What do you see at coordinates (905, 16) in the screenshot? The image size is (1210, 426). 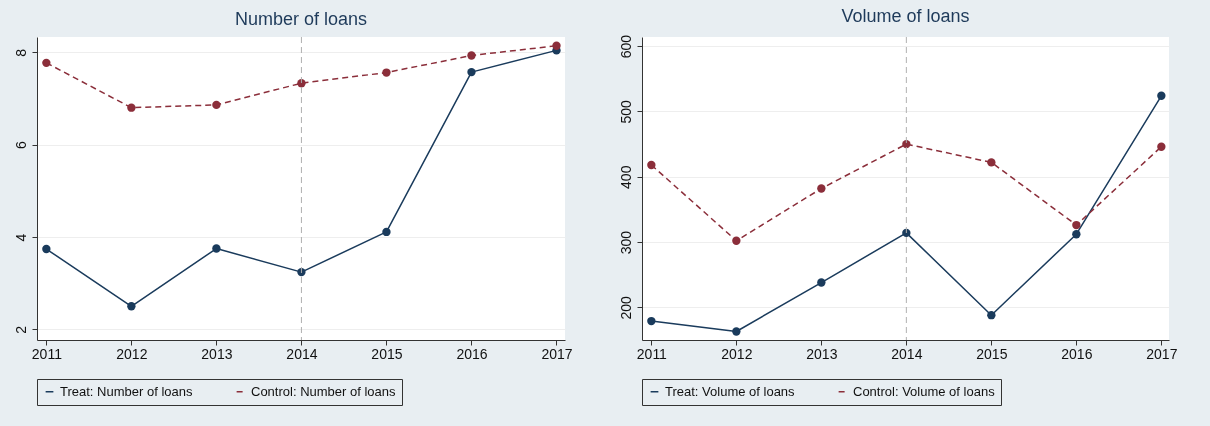 I see `chart-title: Volume of loans` at bounding box center [905, 16].